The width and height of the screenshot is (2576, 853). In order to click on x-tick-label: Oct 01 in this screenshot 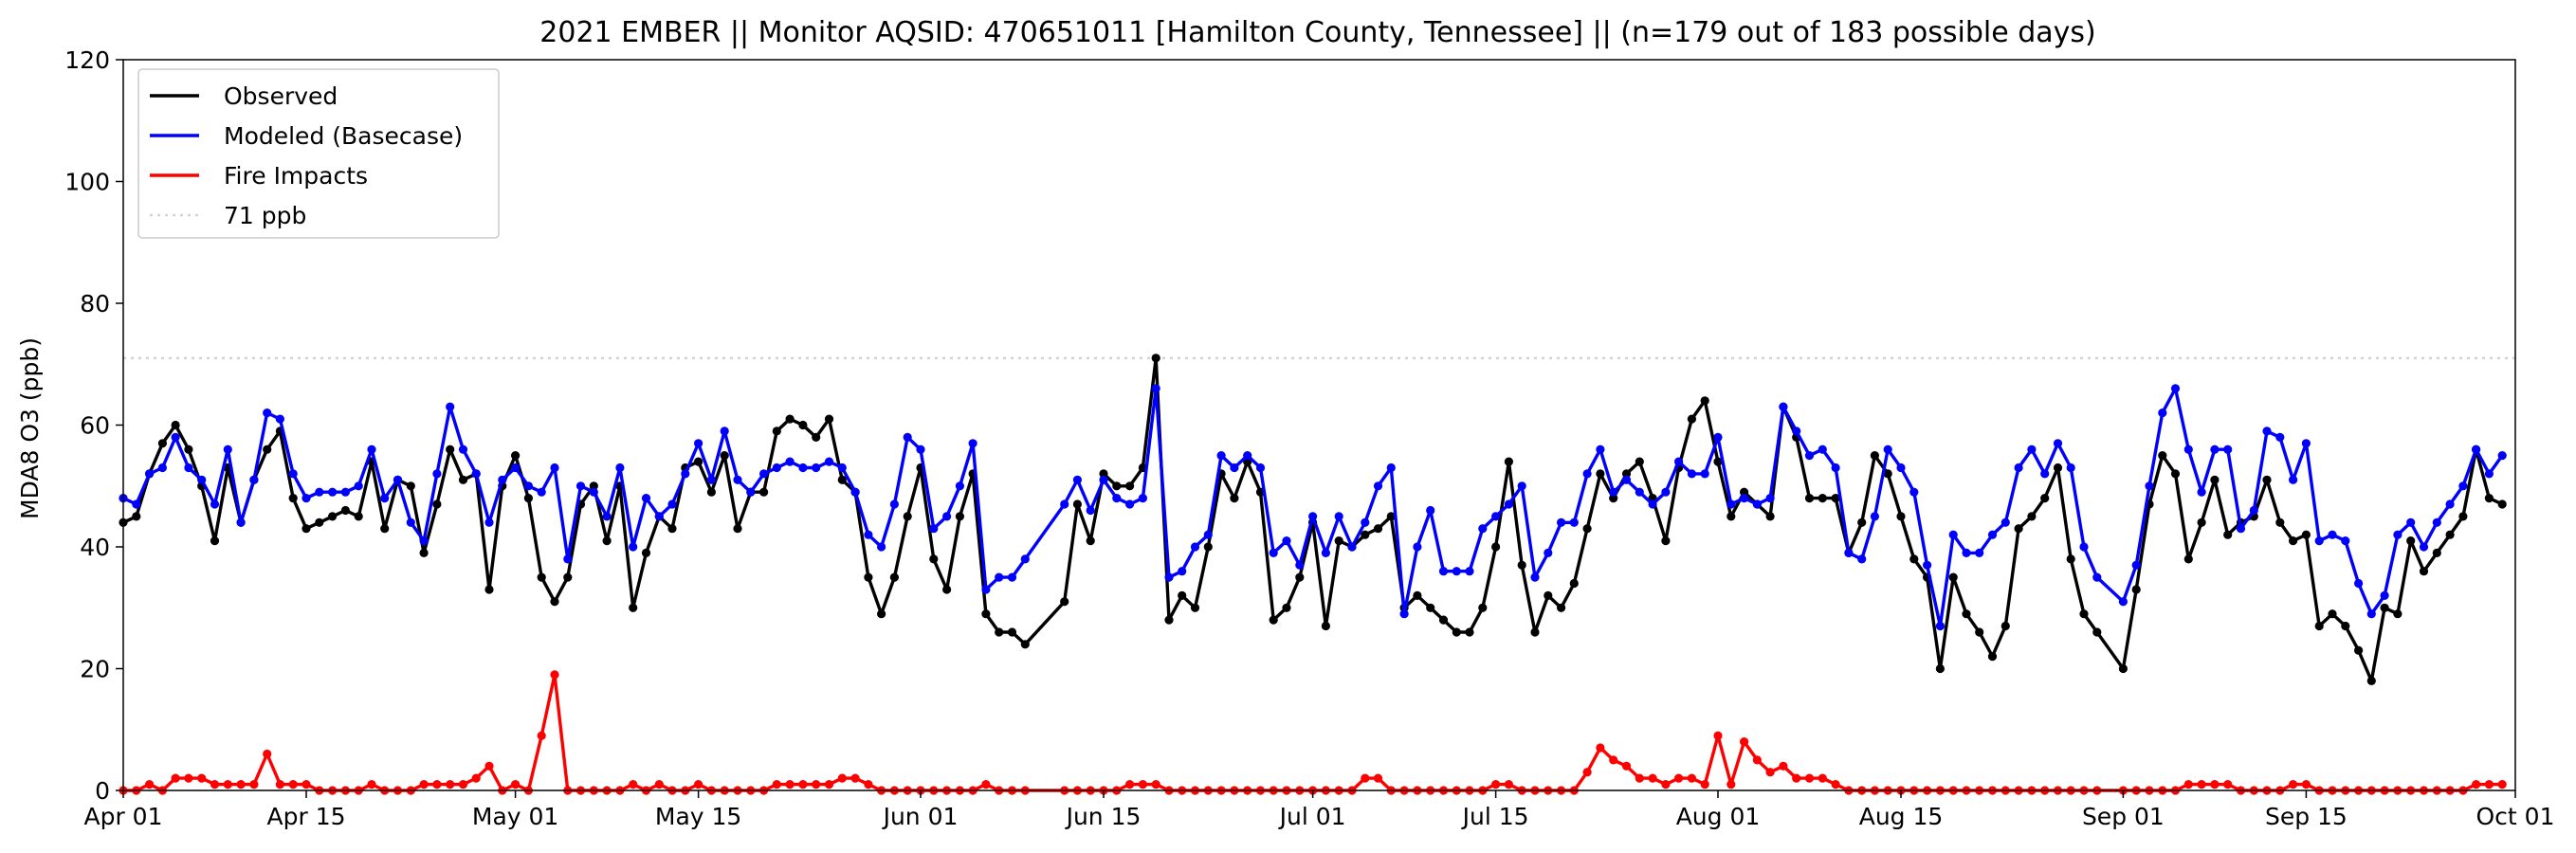, I will do `click(2515, 816)`.